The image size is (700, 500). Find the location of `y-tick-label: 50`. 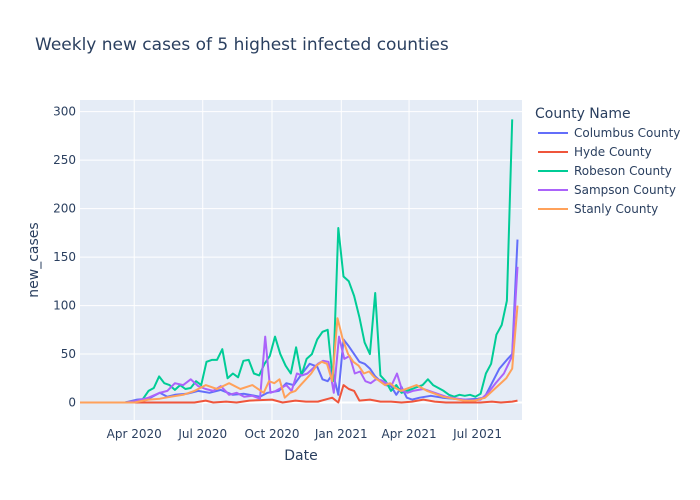

y-tick-label: 50 is located at coordinates (68, 354).